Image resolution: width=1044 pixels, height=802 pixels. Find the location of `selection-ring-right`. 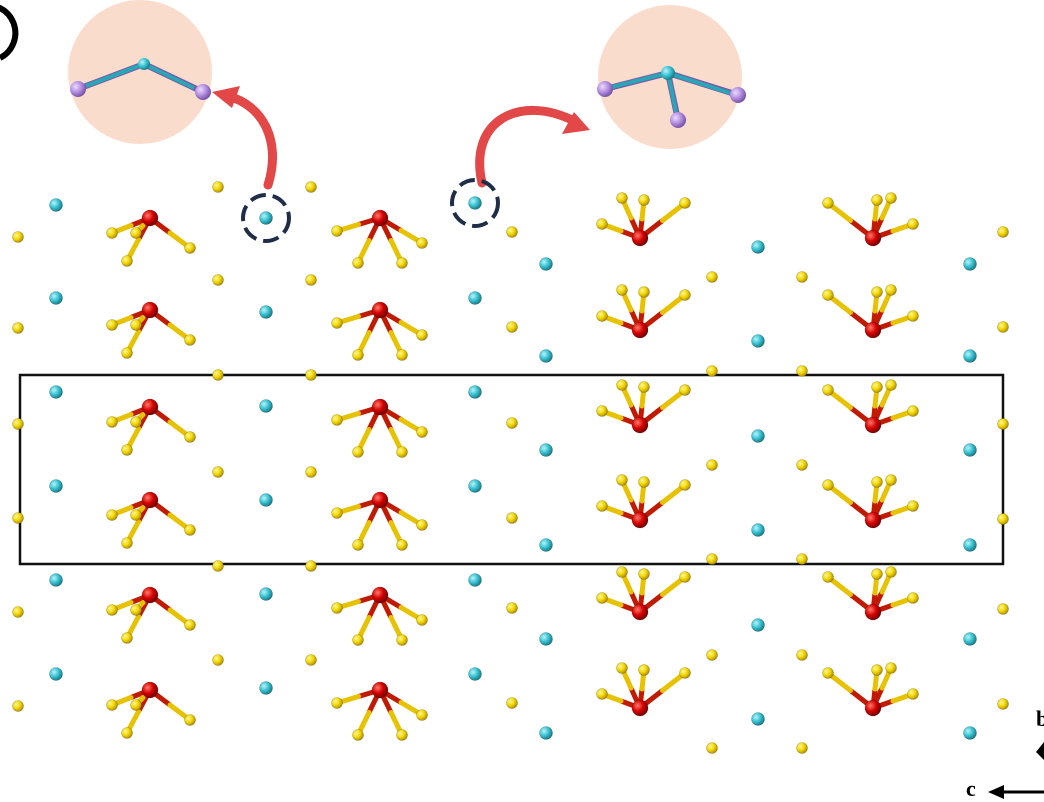

selection-ring-right is located at coordinates (475, 203).